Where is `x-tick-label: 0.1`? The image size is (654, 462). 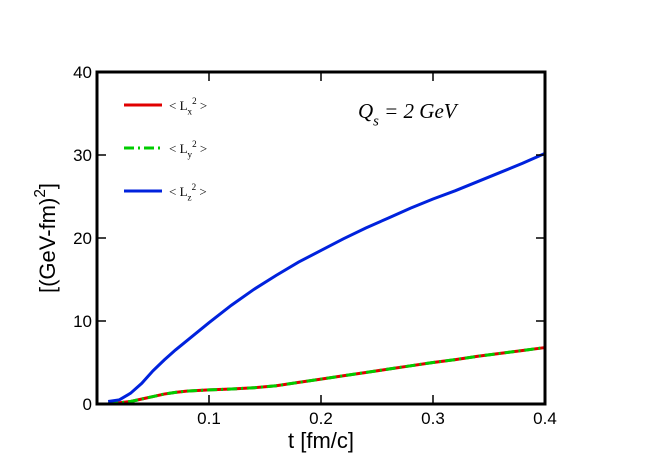 x-tick-label: 0.1 is located at coordinates (209, 418).